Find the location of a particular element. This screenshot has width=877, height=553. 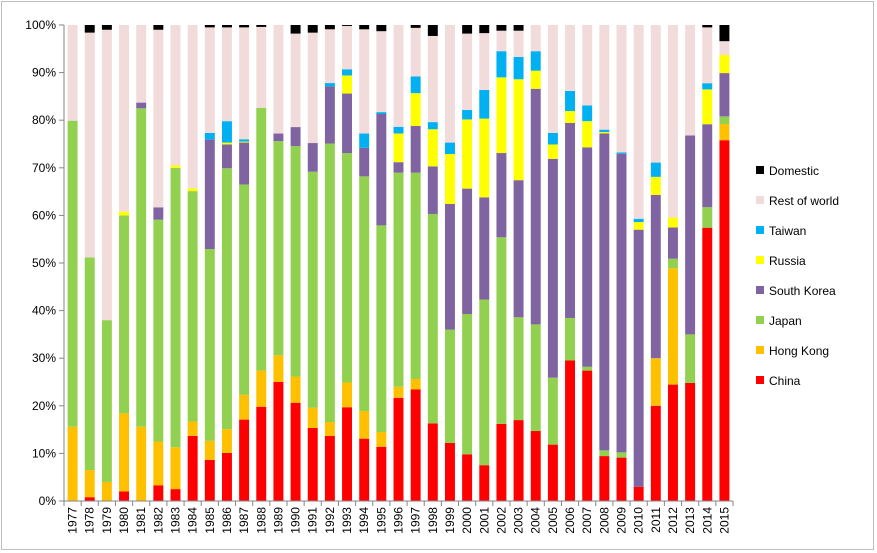

bar-segment-domestic-2000 is located at coordinates (467, 29).